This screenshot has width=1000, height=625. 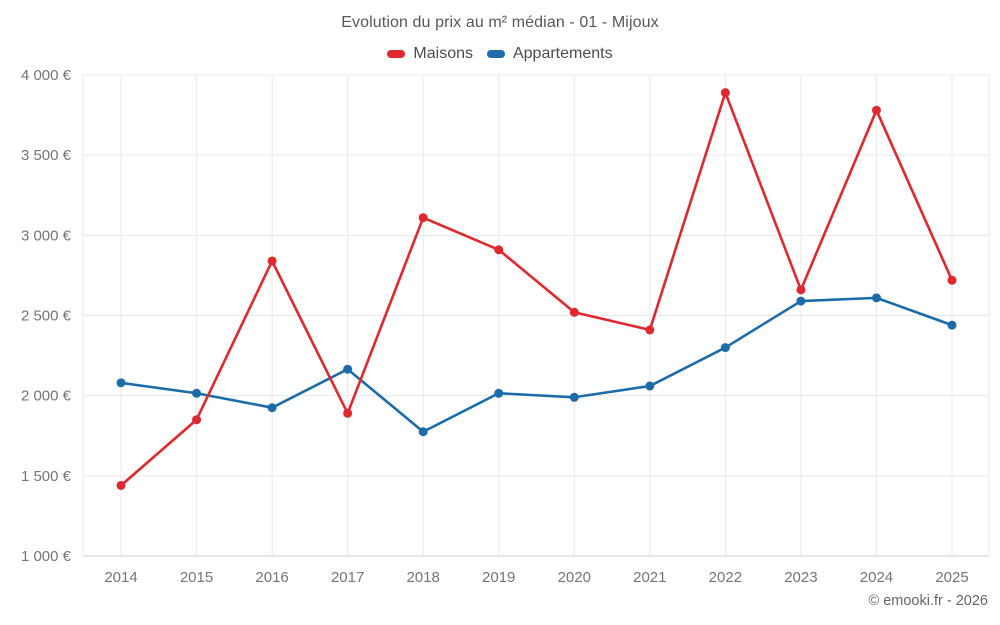 I want to click on x-tick-label: 2014, so click(x=120, y=577).